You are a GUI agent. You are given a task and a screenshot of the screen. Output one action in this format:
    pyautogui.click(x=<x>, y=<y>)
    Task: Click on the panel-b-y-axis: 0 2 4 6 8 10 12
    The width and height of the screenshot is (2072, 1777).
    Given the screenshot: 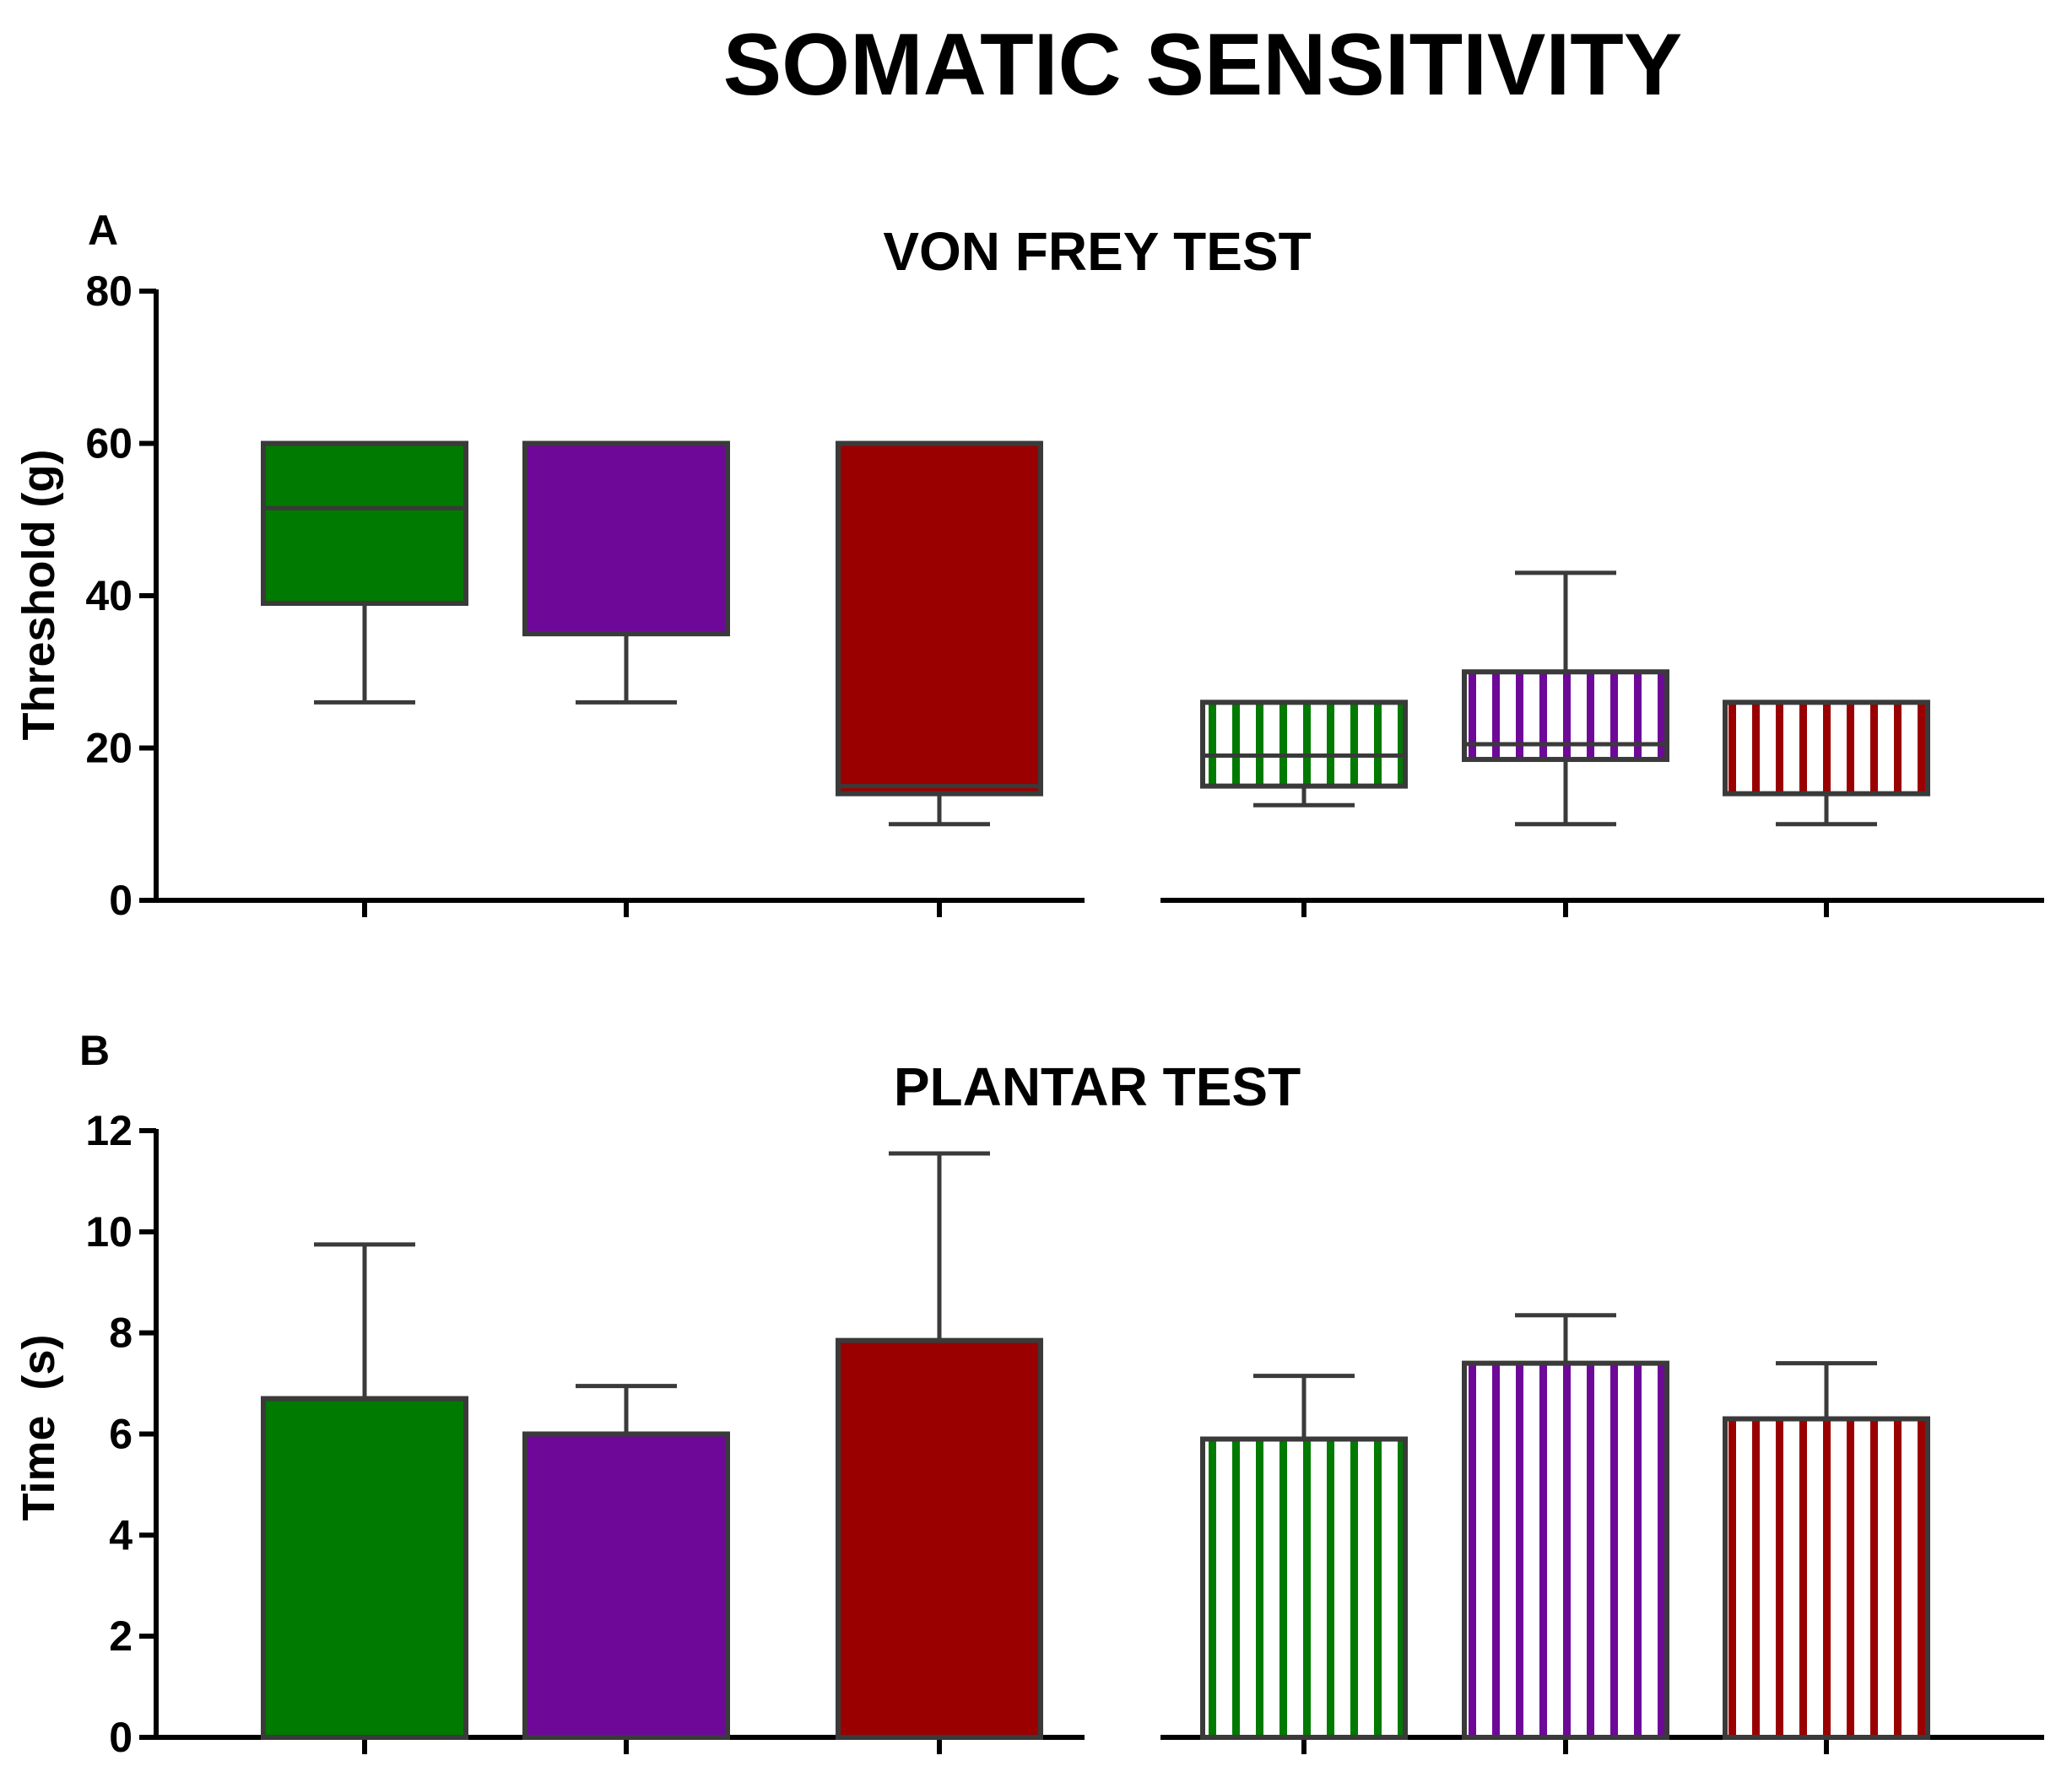 What is the action you would take?
    pyautogui.click(x=122, y=1434)
    